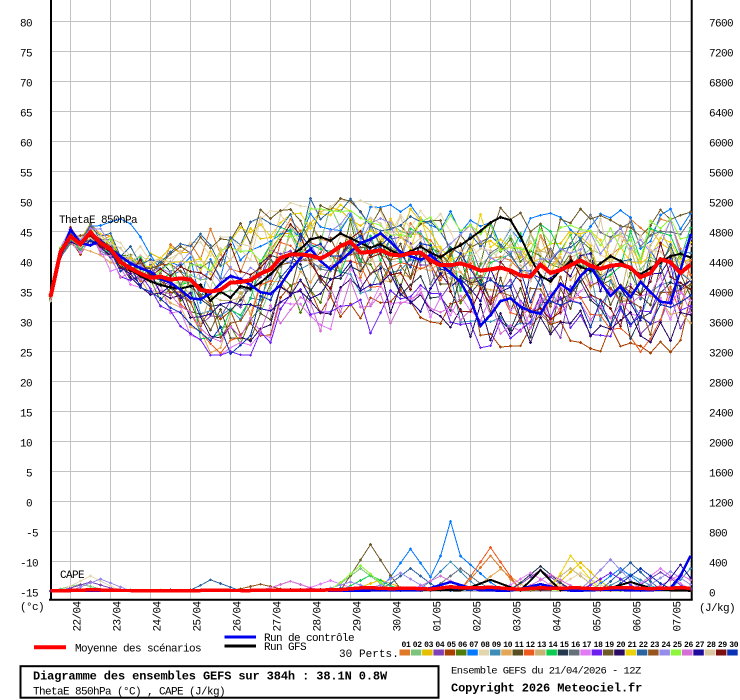 This screenshot has height=700, width=740. I want to click on svg-text: 06/05, so click(639, 616).